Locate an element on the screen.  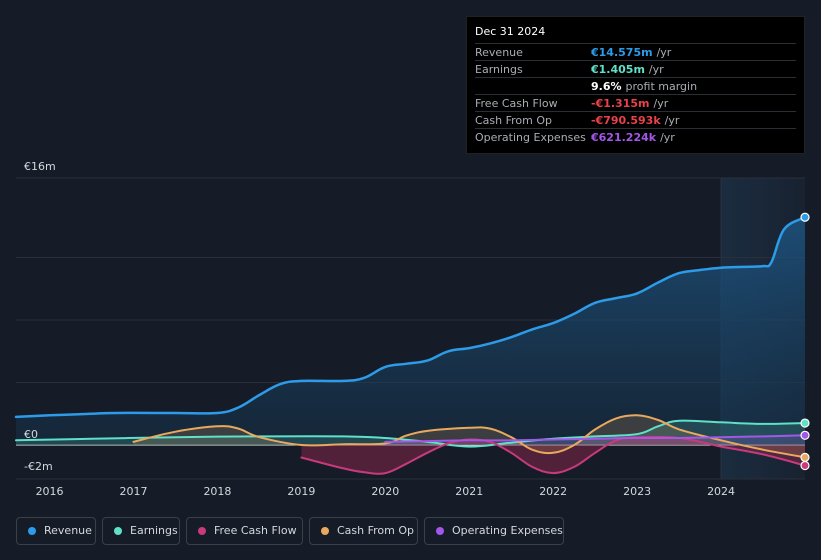
tooltip-label: Cash From Op is located at coordinates (514, 120).